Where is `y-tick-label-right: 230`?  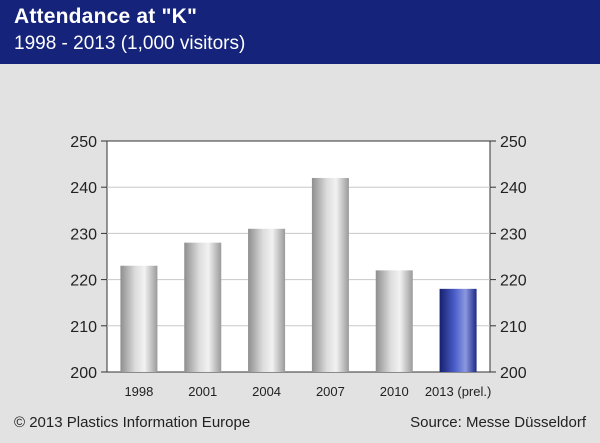 y-tick-label-right: 230 is located at coordinates (513, 234).